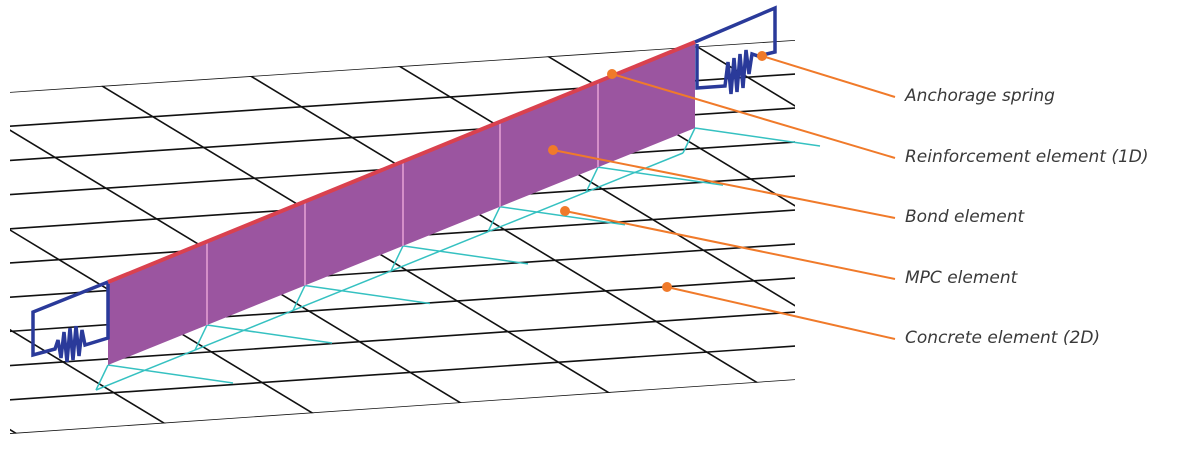 This screenshot has width=1177, height=449. I want to click on anchorage-spring-left, so click(70, 321).